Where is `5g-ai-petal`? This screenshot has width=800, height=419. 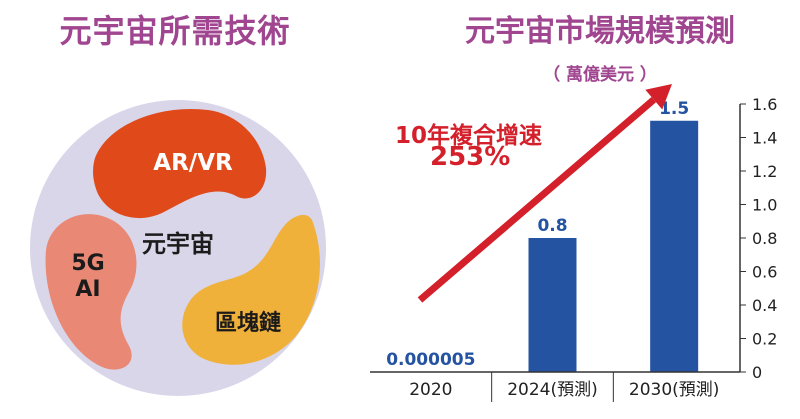 5g-ai-petal is located at coordinates (91, 292).